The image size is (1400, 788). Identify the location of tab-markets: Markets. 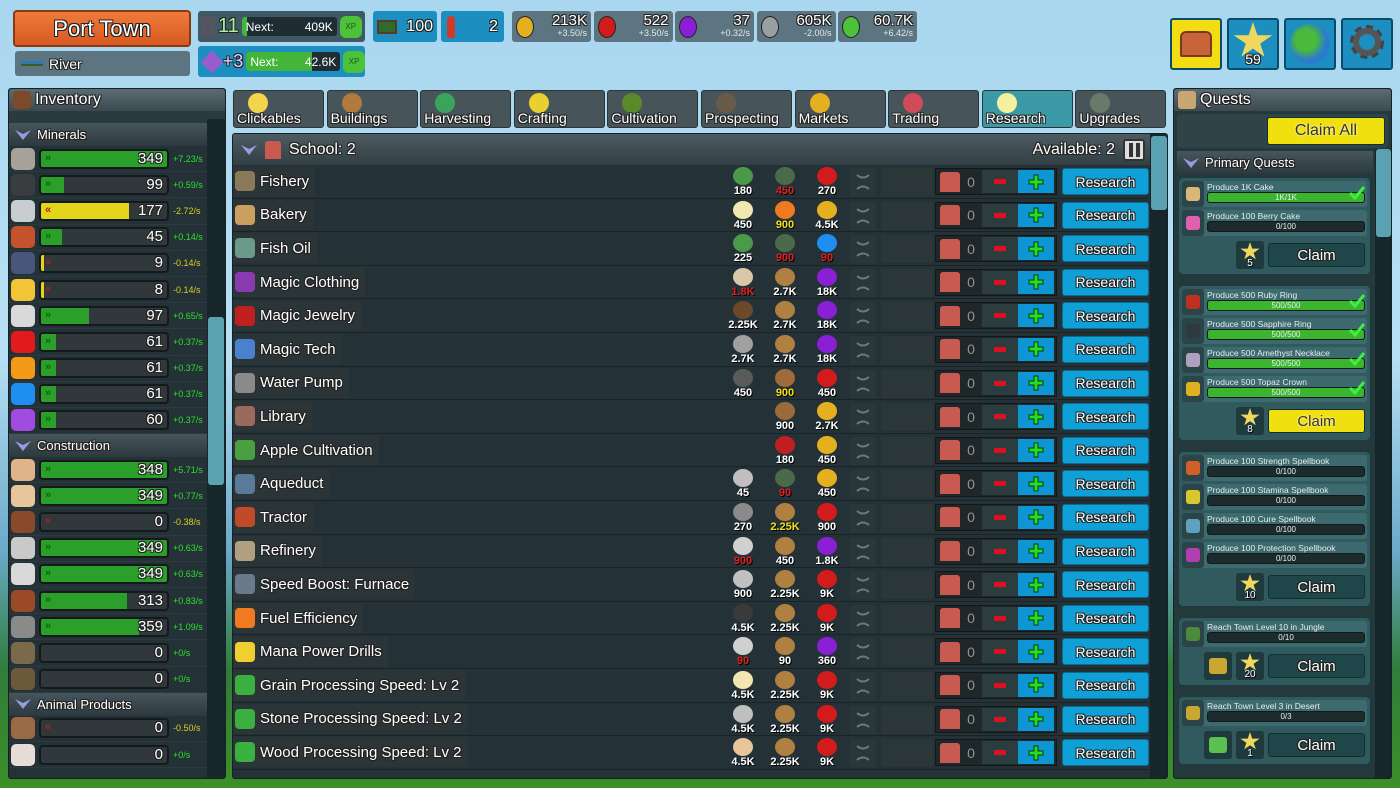
(840, 109).